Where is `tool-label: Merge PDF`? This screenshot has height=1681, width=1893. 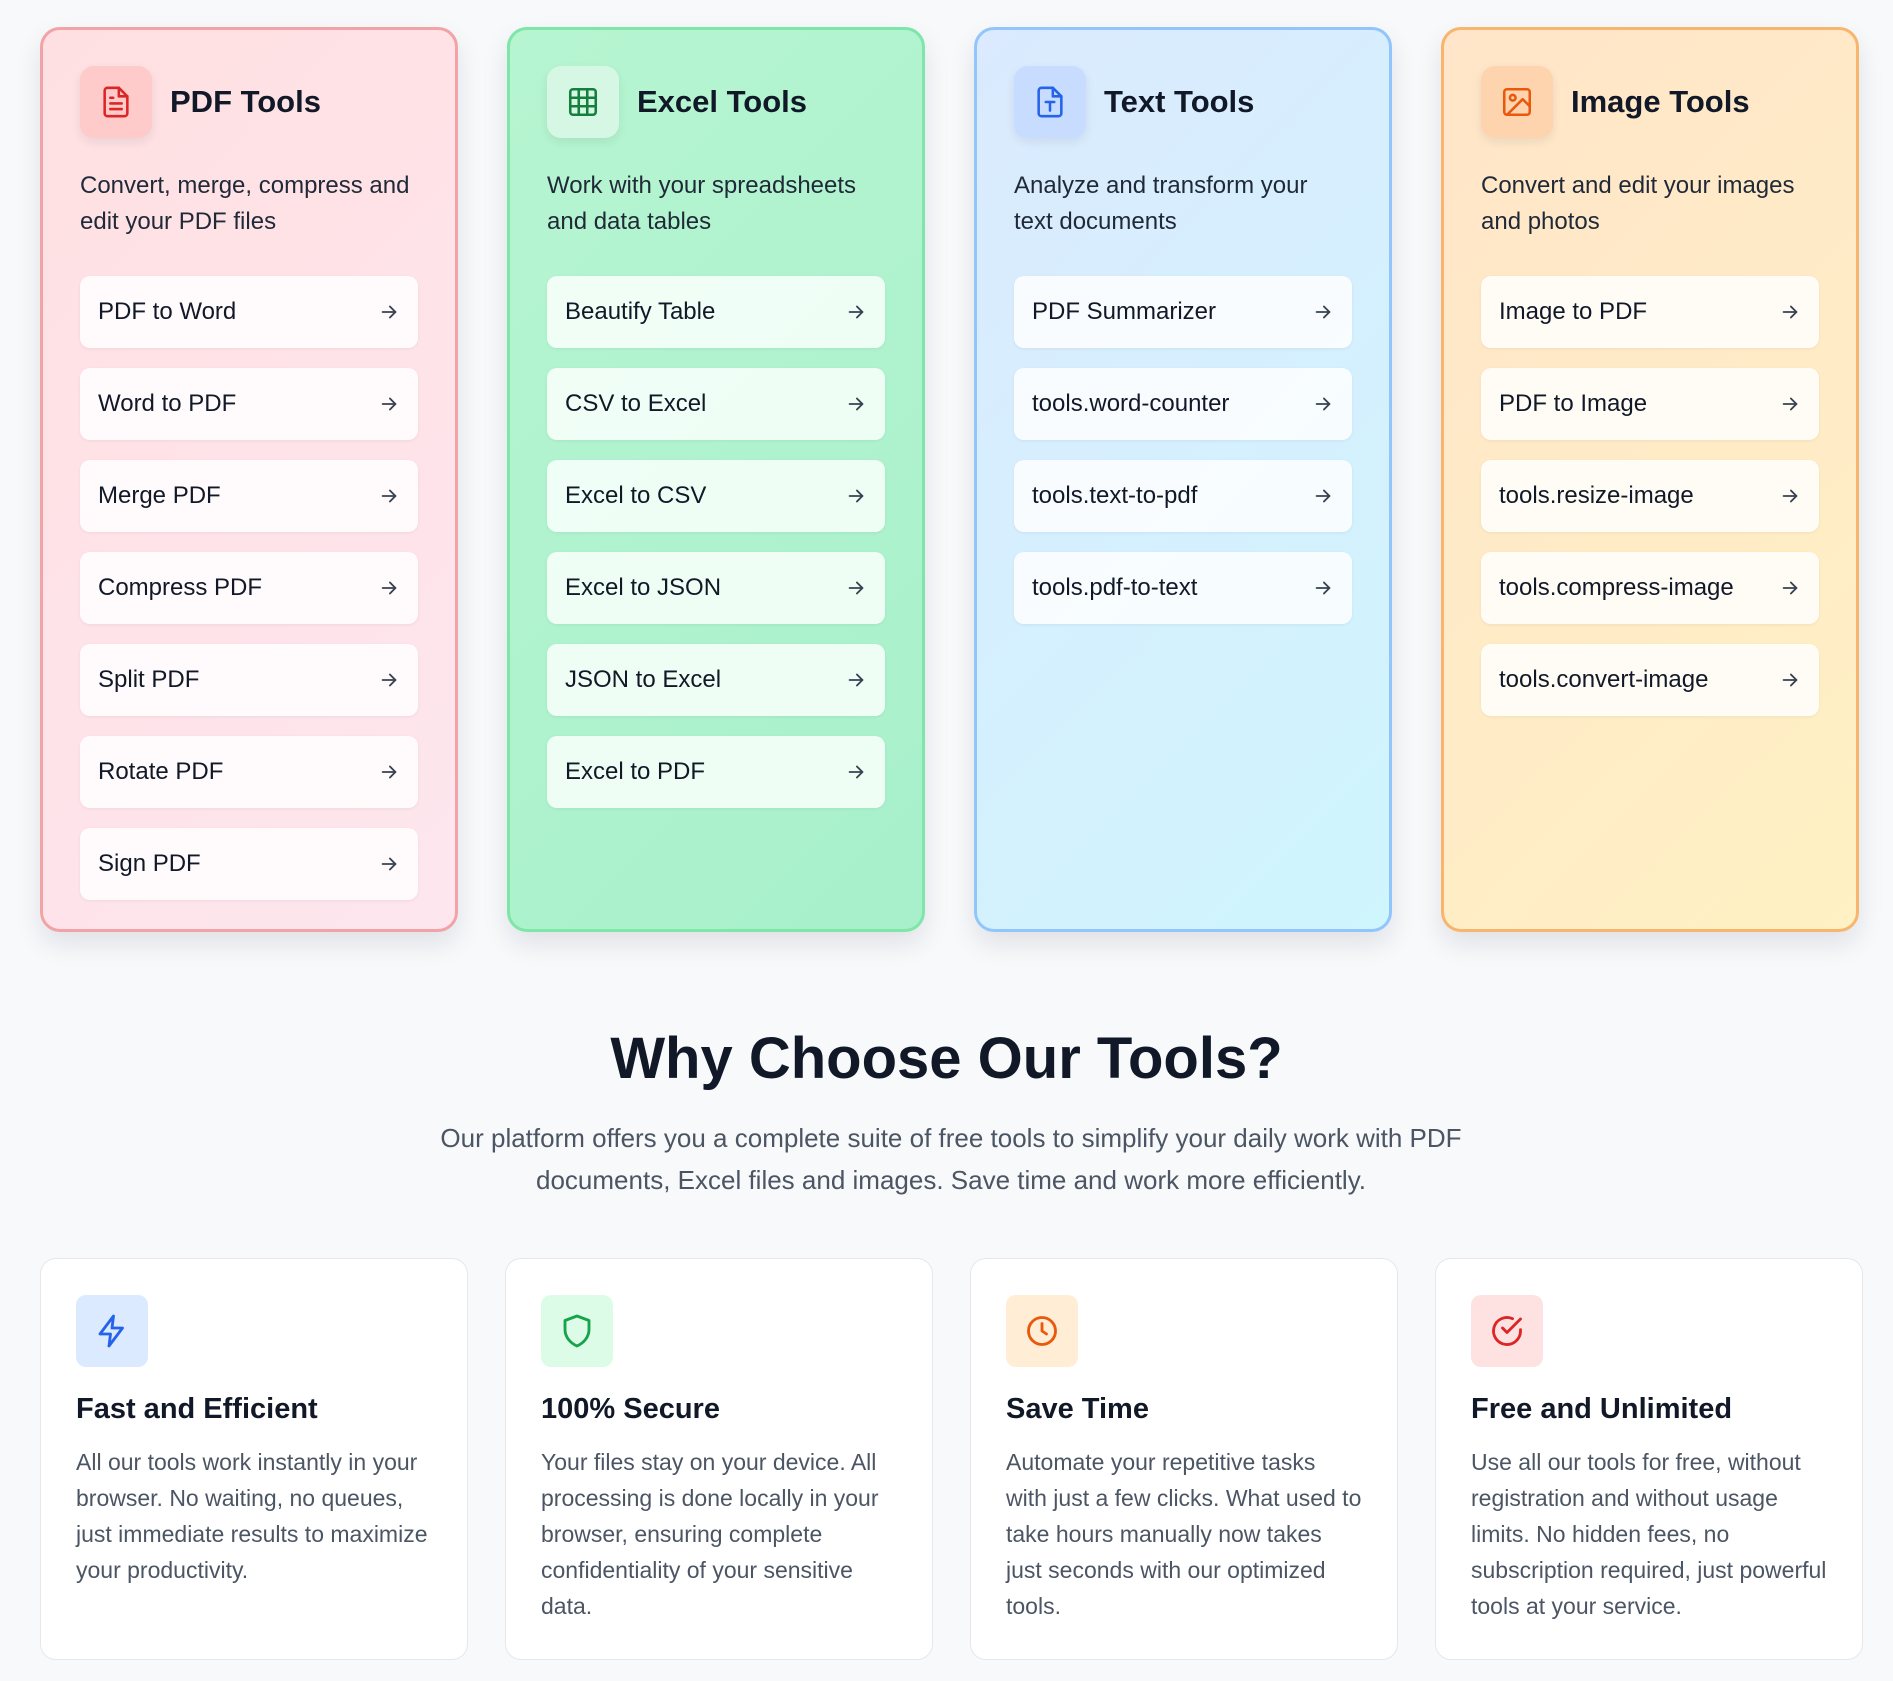
tool-label: Merge PDF is located at coordinates (159, 495).